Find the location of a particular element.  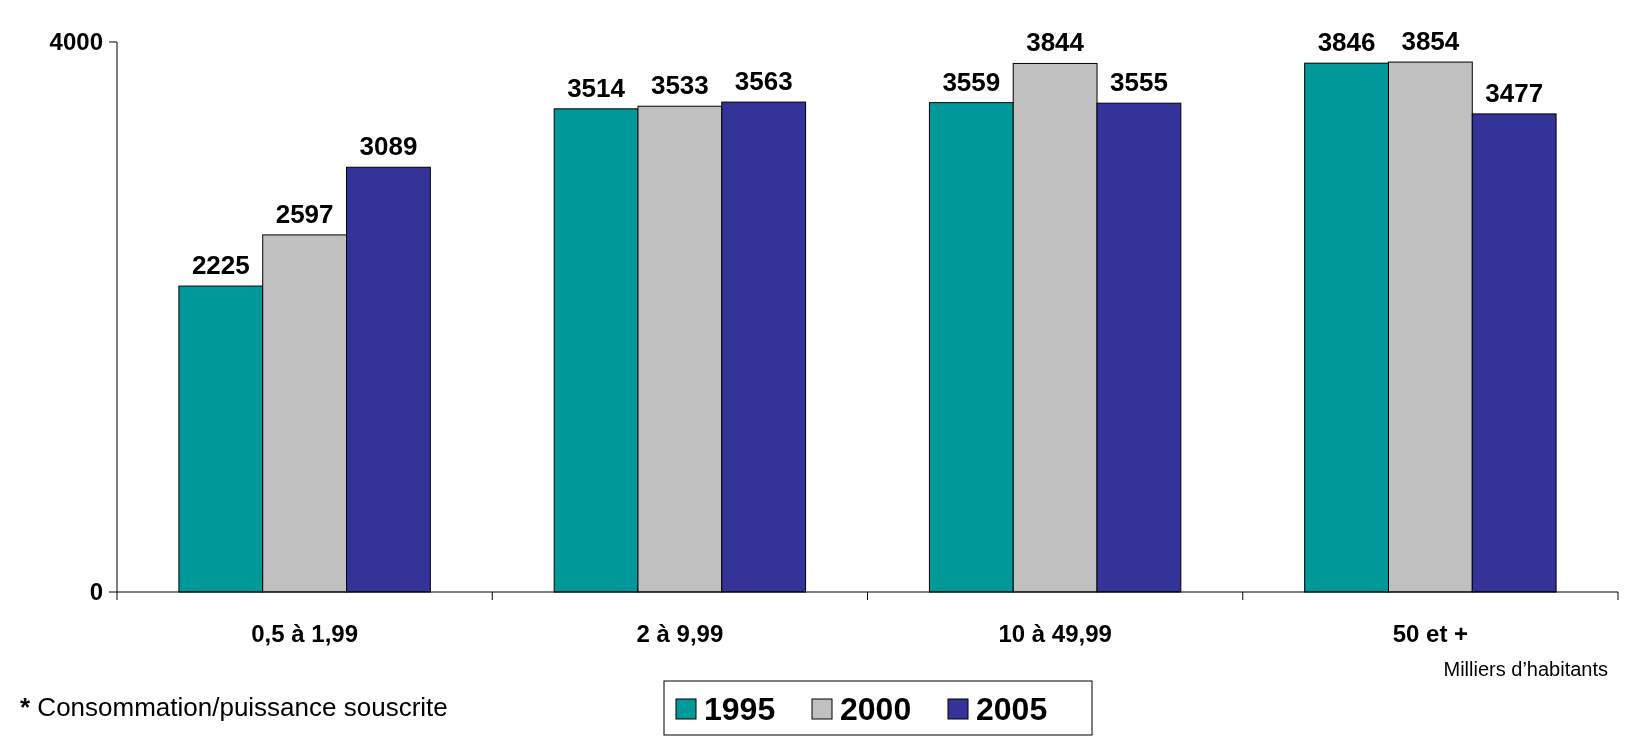

x-tick-label: 10 à 49,99 is located at coordinates (1055, 633).